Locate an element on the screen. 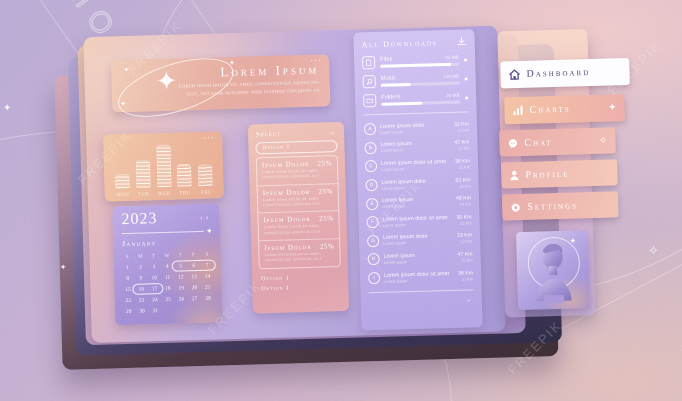 This screenshot has width=682, height=401. calendar-date: 1 is located at coordinates (127, 267).